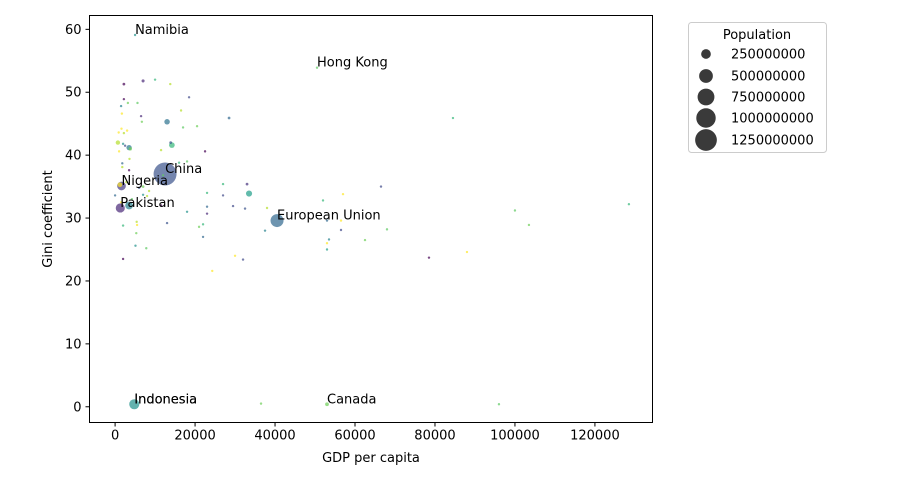  I want to click on point-label: China, so click(183, 169).